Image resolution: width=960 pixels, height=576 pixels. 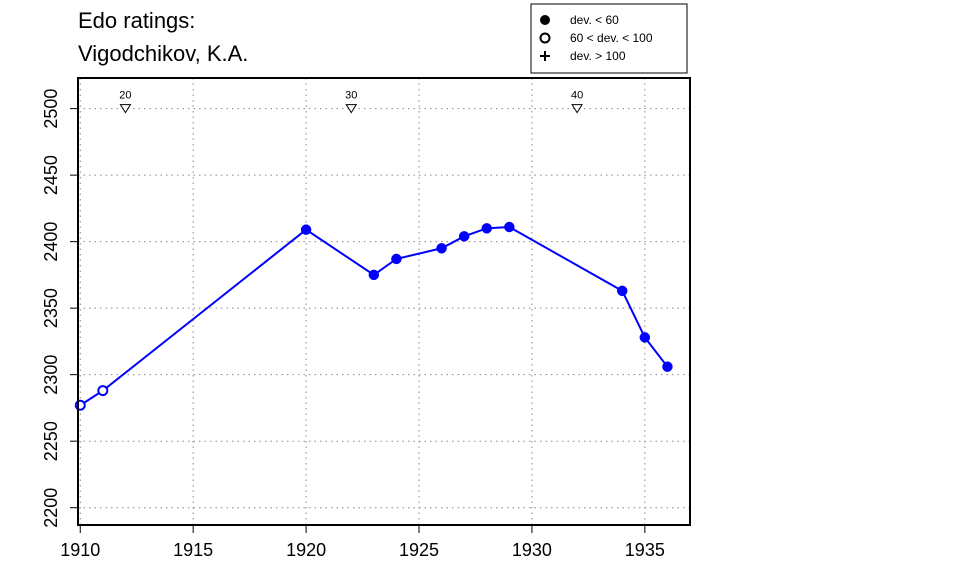 I want to click on y-tick-label: 2450, so click(x=51, y=175).